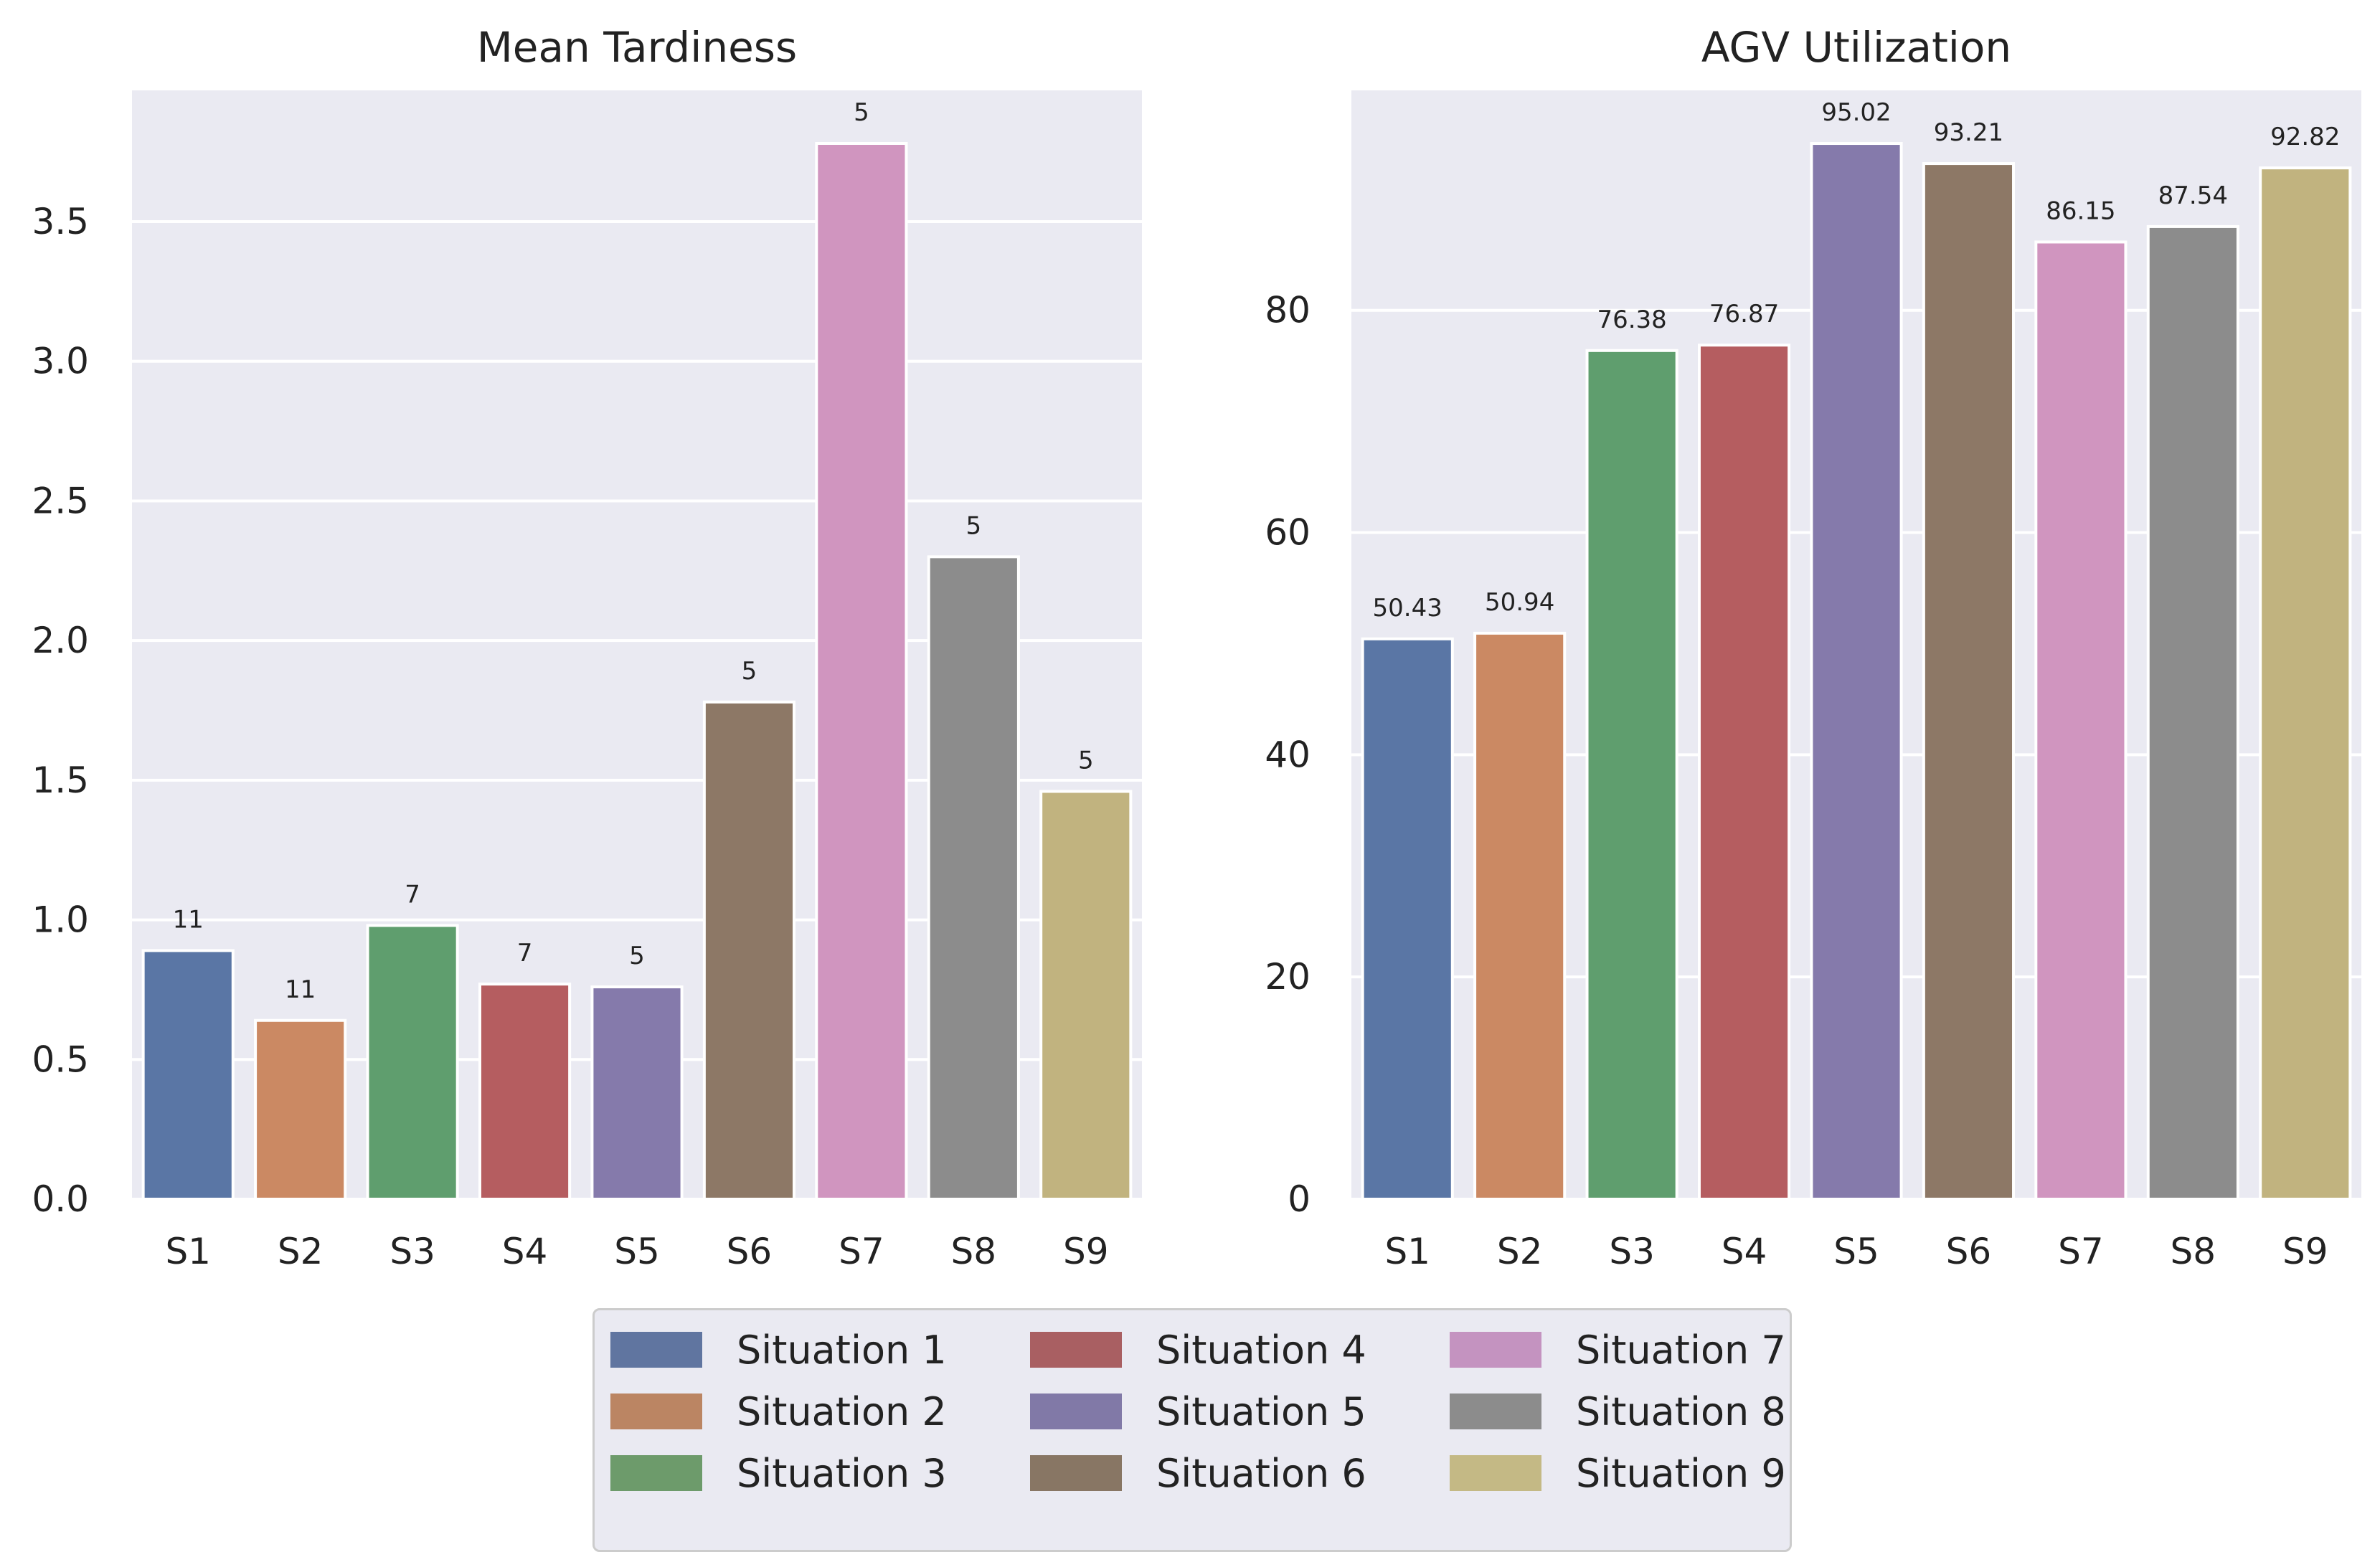 Image resolution: width=2380 pixels, height=1552 pixels. I want to click on y-tick-label: 40, so click(1288, 754).